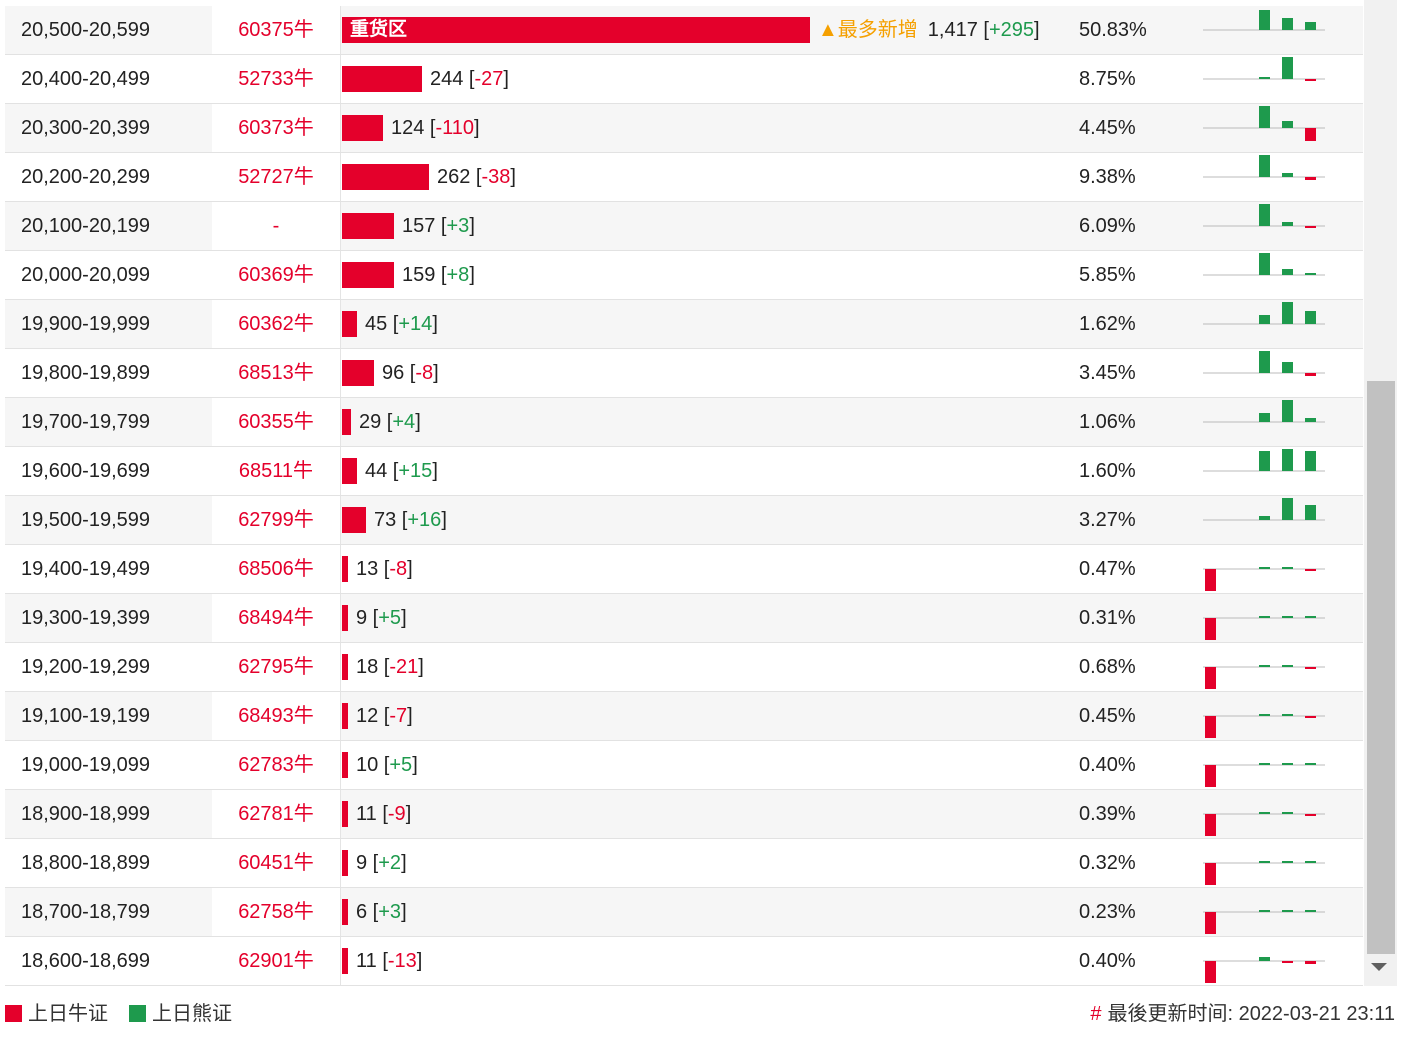  Describe the element at coordinates (192, 1014) in the screenshot. I see `legend-bear-label: 上日熊证` at that location.